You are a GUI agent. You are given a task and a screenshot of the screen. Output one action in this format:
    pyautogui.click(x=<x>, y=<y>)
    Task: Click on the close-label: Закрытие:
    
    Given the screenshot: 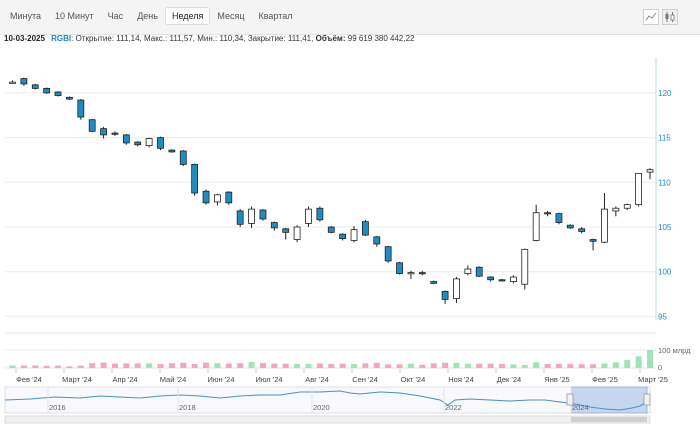 What is the action you would take?
    pyautogui.click(x=266, y=38)
    